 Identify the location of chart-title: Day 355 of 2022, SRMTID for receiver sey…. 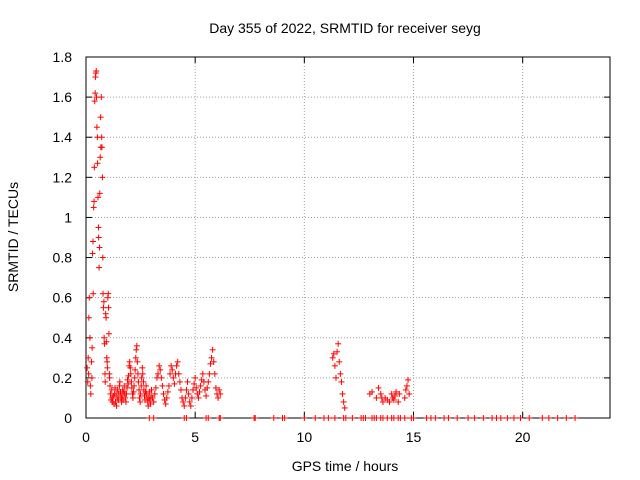
(345, 28).